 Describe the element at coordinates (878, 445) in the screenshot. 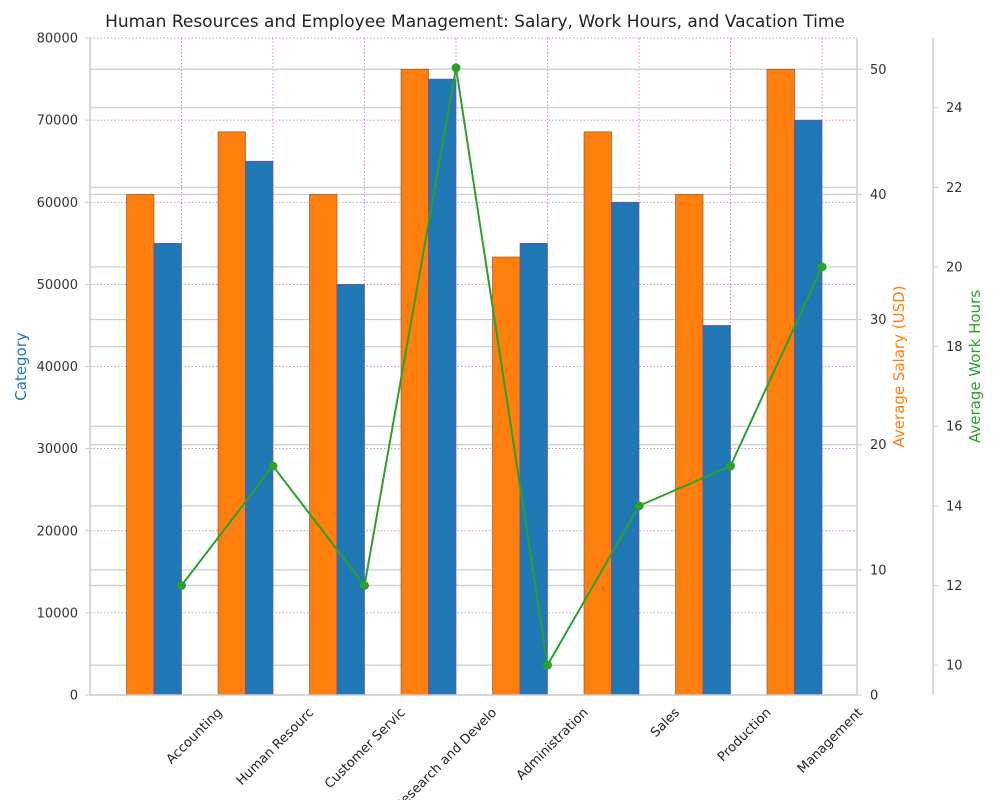

I see `right-tick-label: 20` at that location.